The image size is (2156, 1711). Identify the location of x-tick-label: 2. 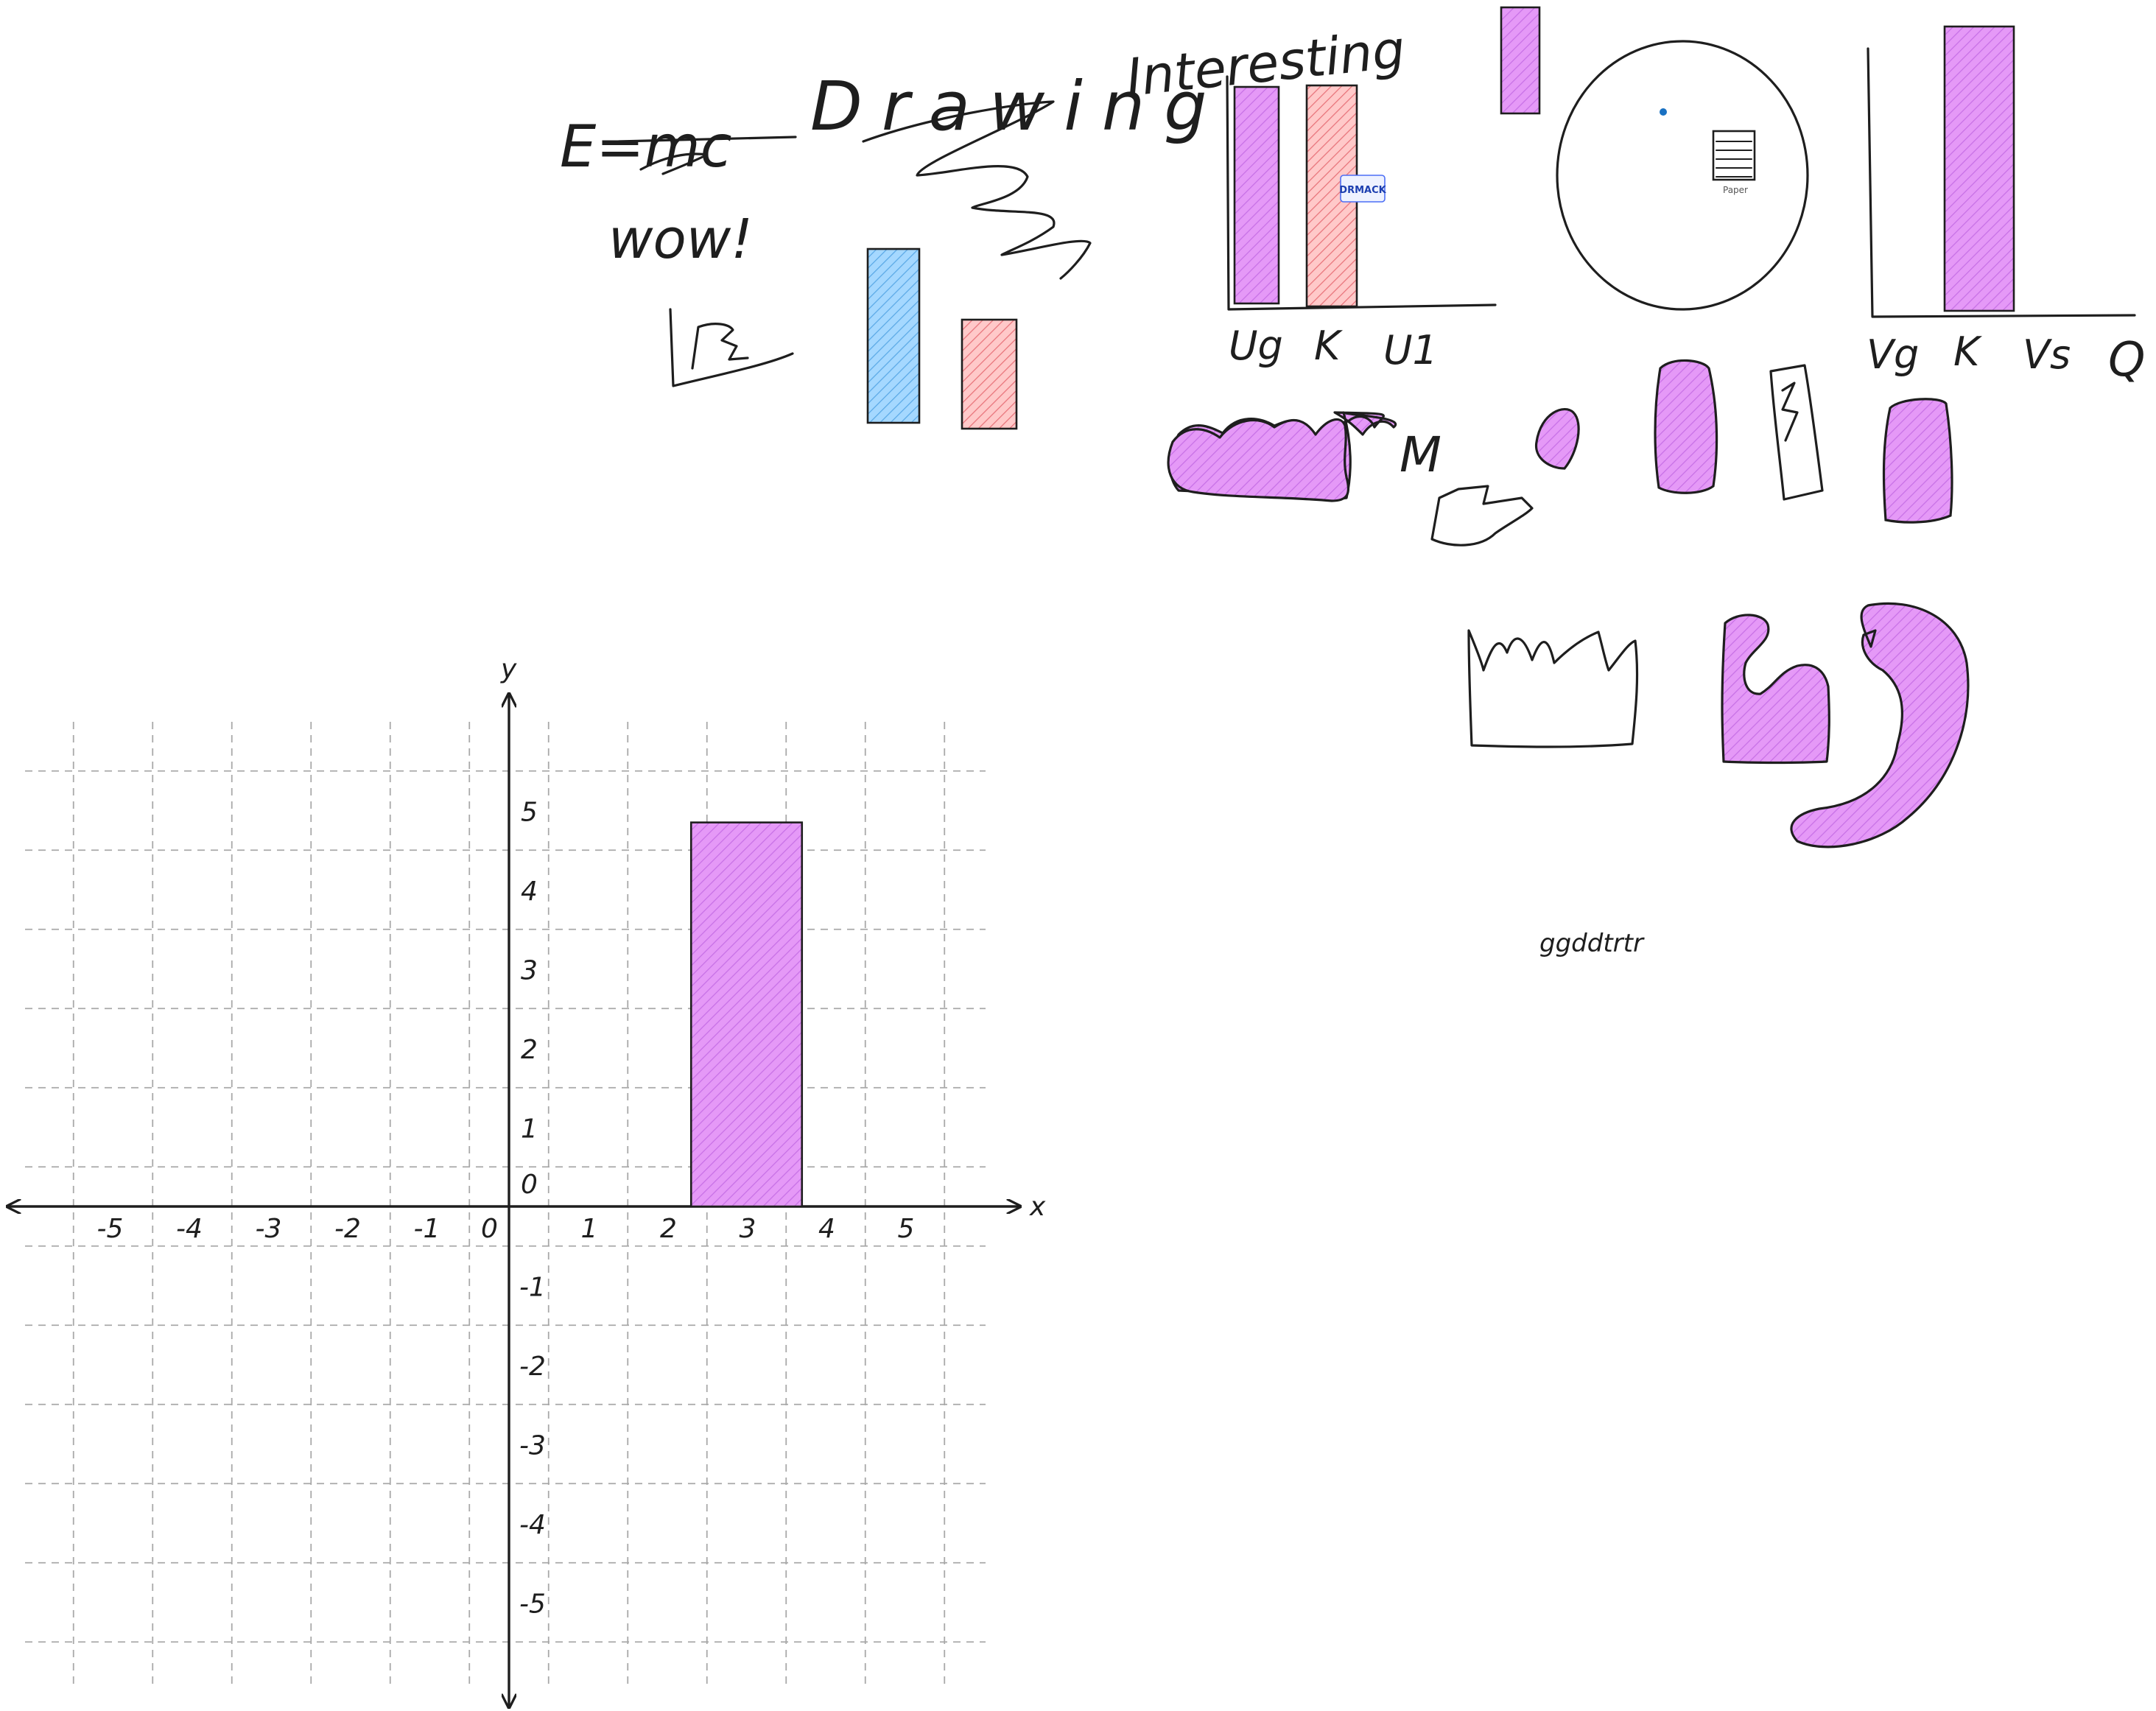
(668, 1229).